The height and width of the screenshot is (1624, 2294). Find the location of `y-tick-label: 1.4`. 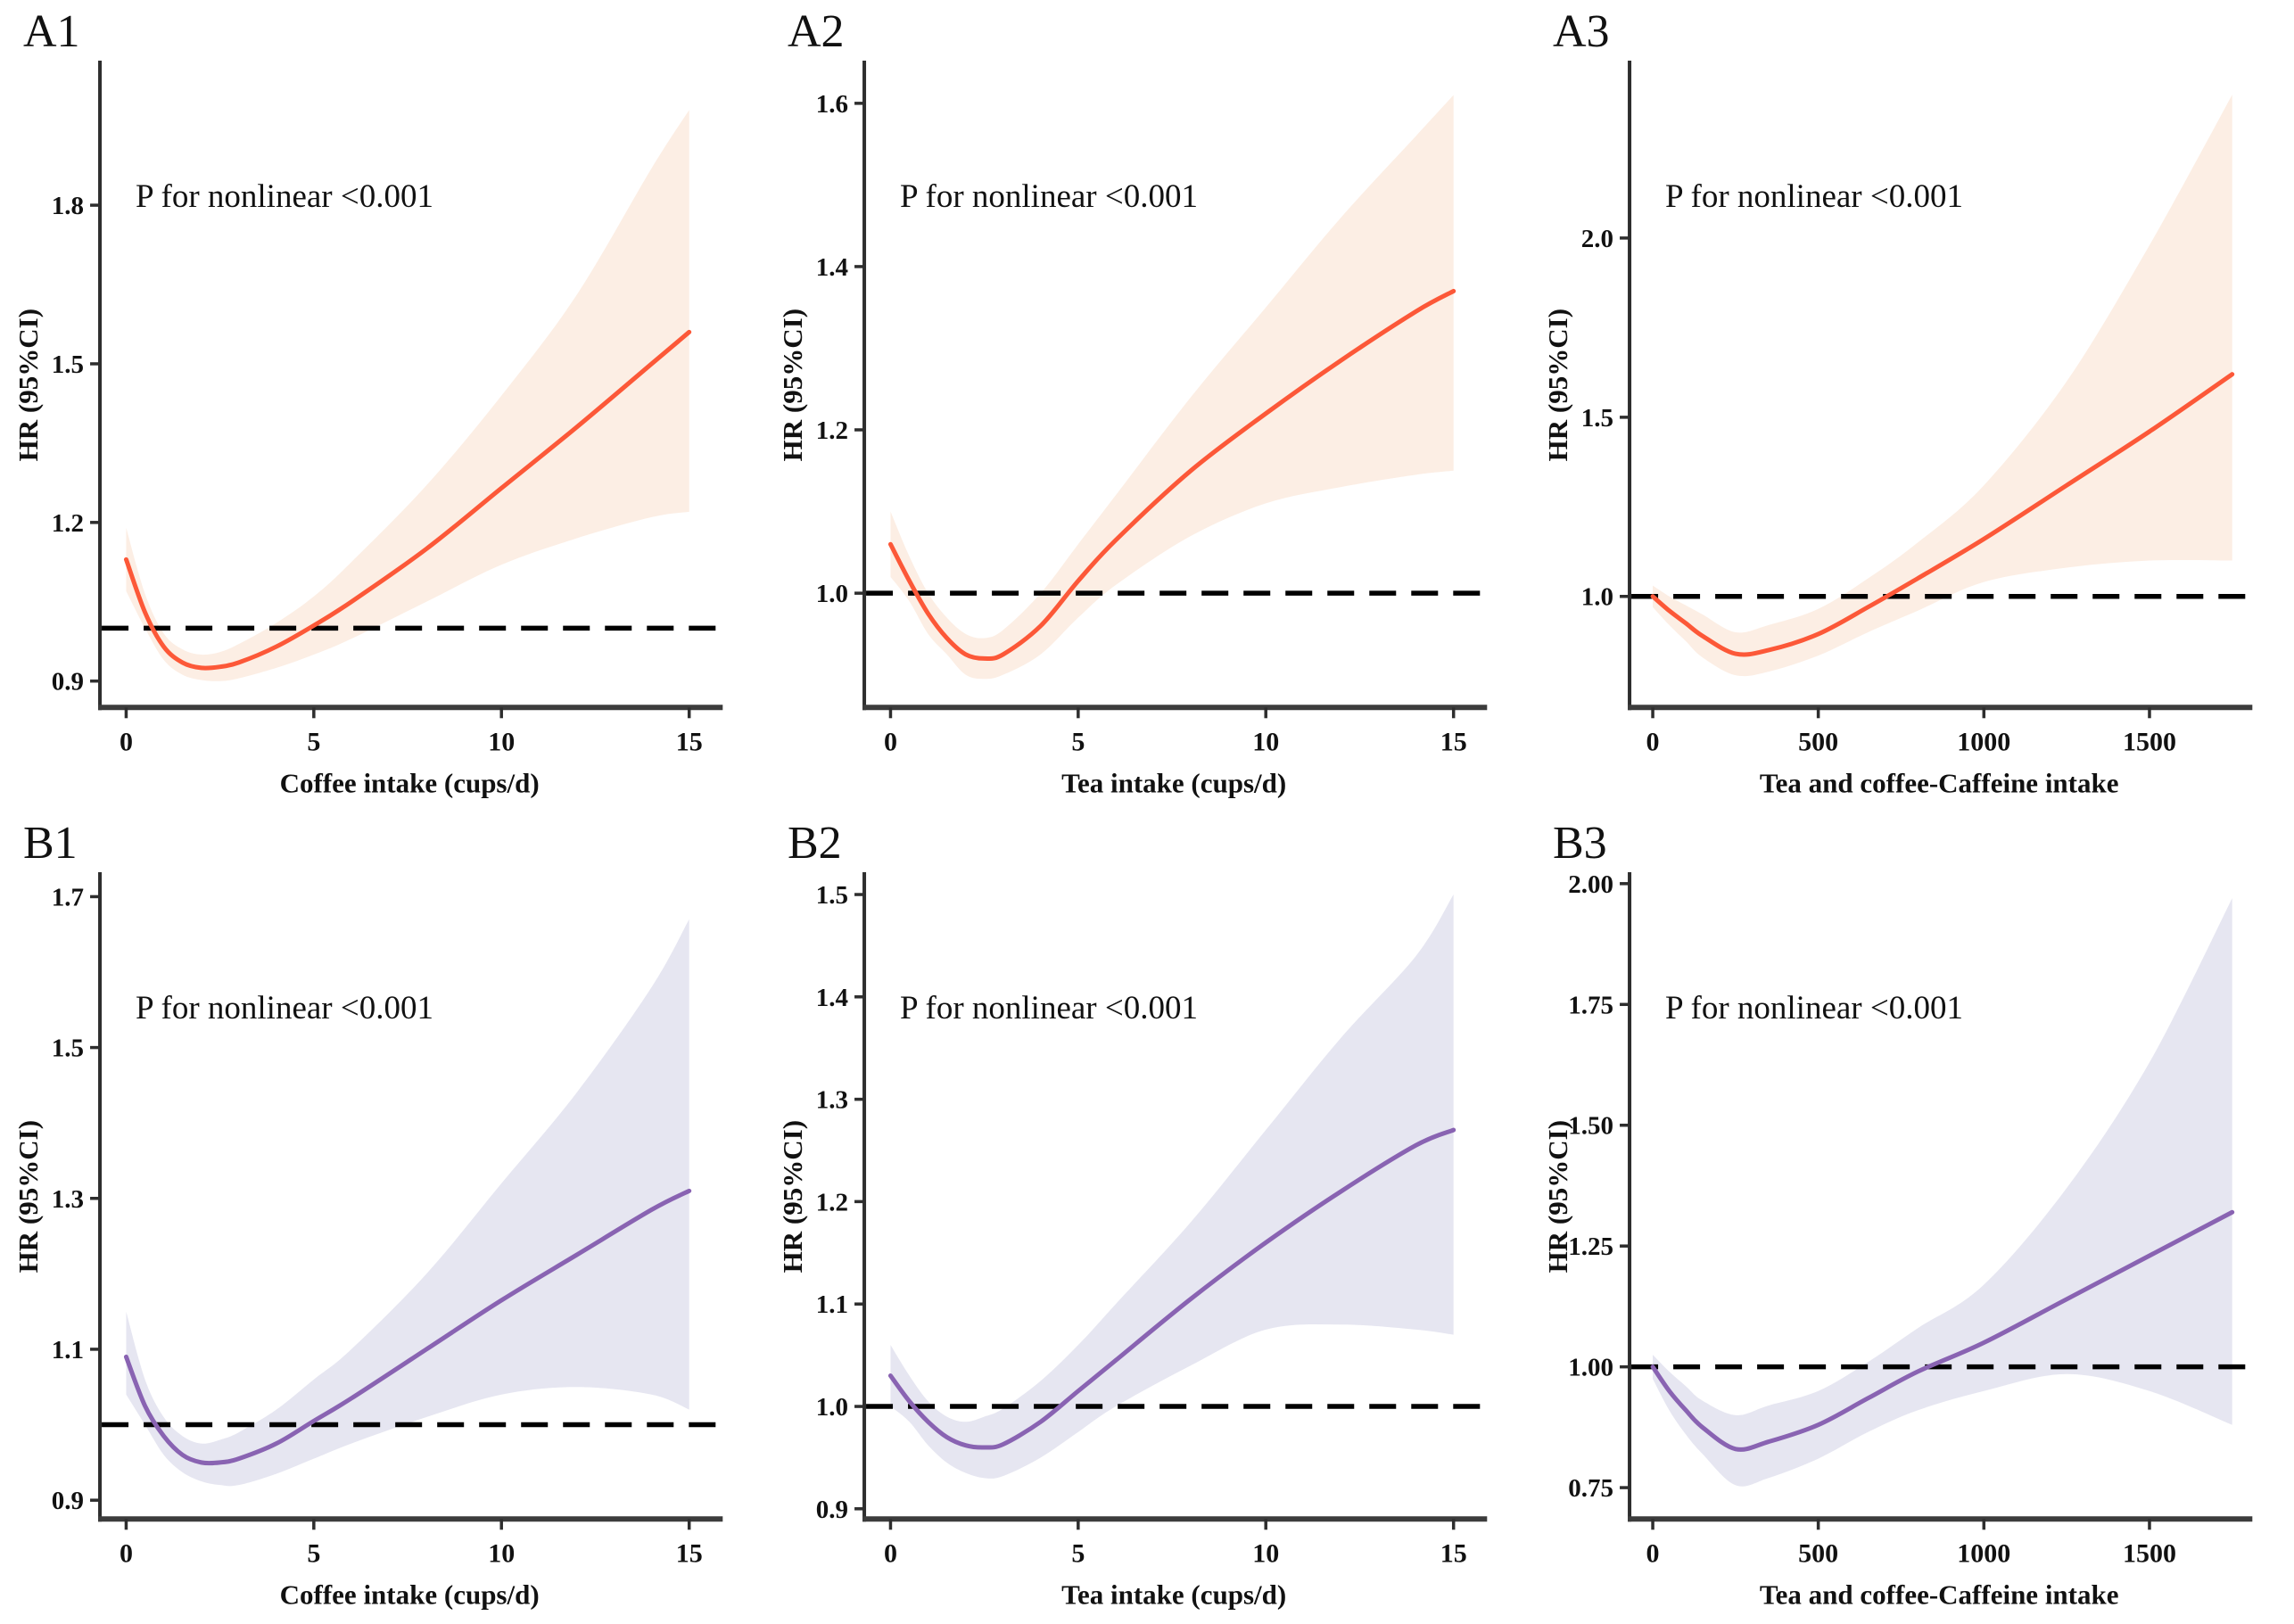

y-tick-label: 1.4 is located at coordinates (832, 267).